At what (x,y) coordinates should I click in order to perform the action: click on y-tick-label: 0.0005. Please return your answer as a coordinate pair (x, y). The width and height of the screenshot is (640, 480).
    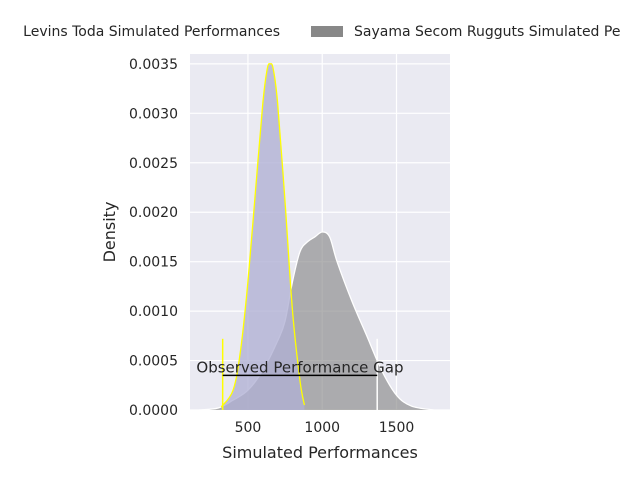
    Looking at the image, I should click on (153, 362).